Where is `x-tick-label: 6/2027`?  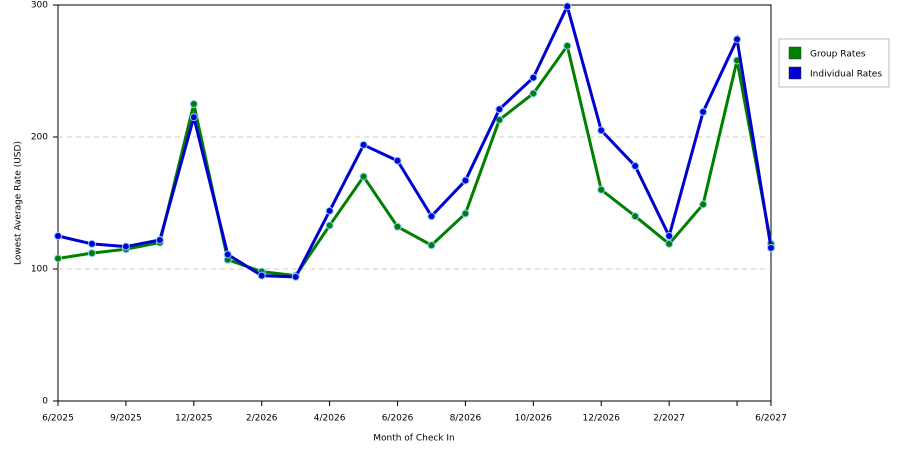
x-tick-label: 6/2027 is located at coordinates (771, 419).